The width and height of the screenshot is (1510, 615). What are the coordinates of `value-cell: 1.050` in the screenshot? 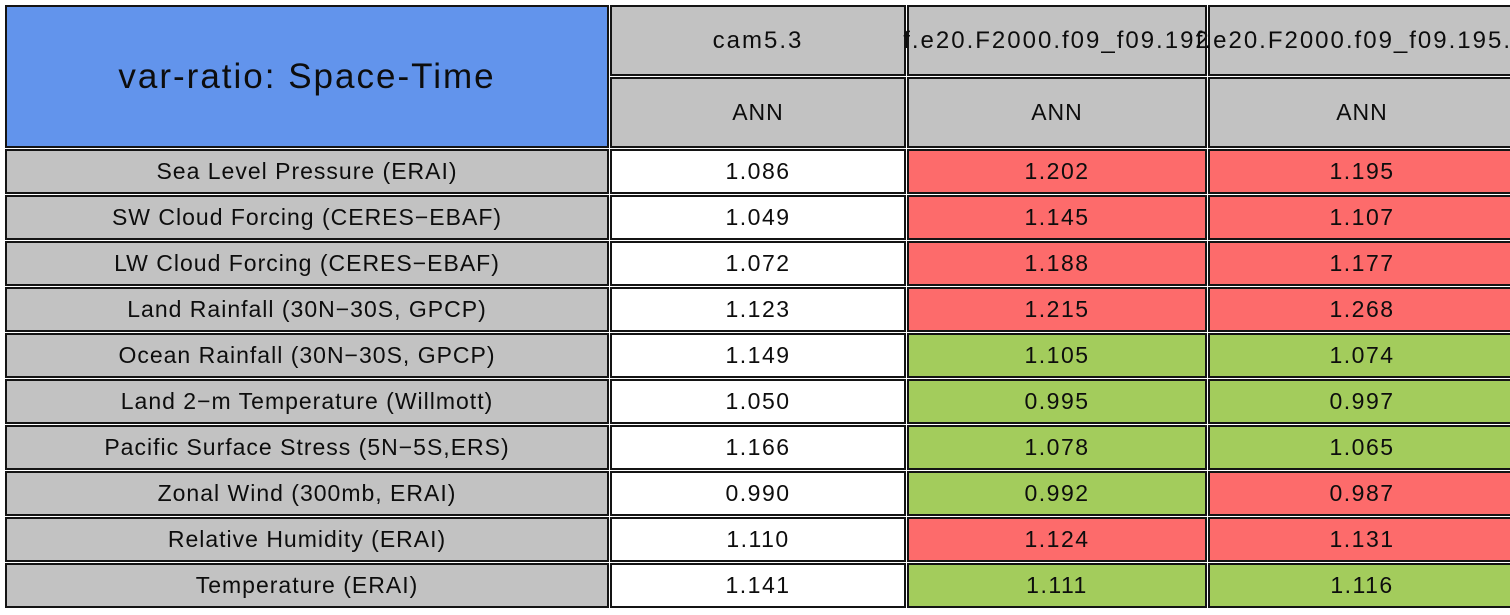 It's located at (758, 401).